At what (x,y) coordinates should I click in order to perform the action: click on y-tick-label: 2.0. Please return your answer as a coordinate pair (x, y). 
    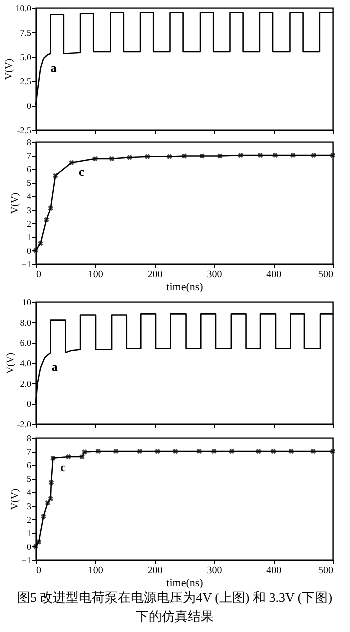
    Looking at the image, I should click on (26, 383).